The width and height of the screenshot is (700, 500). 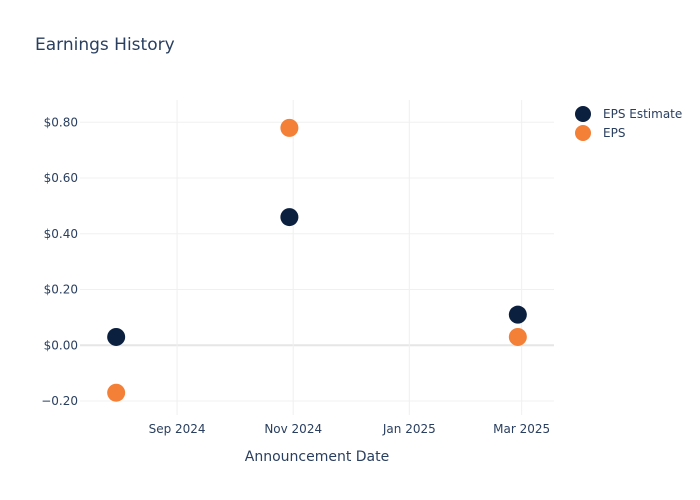 What do you see at coordinates (317, 457) in the screenshot?
I see `x-axis-title: Announcement Date` at bounding box center [317, 457].